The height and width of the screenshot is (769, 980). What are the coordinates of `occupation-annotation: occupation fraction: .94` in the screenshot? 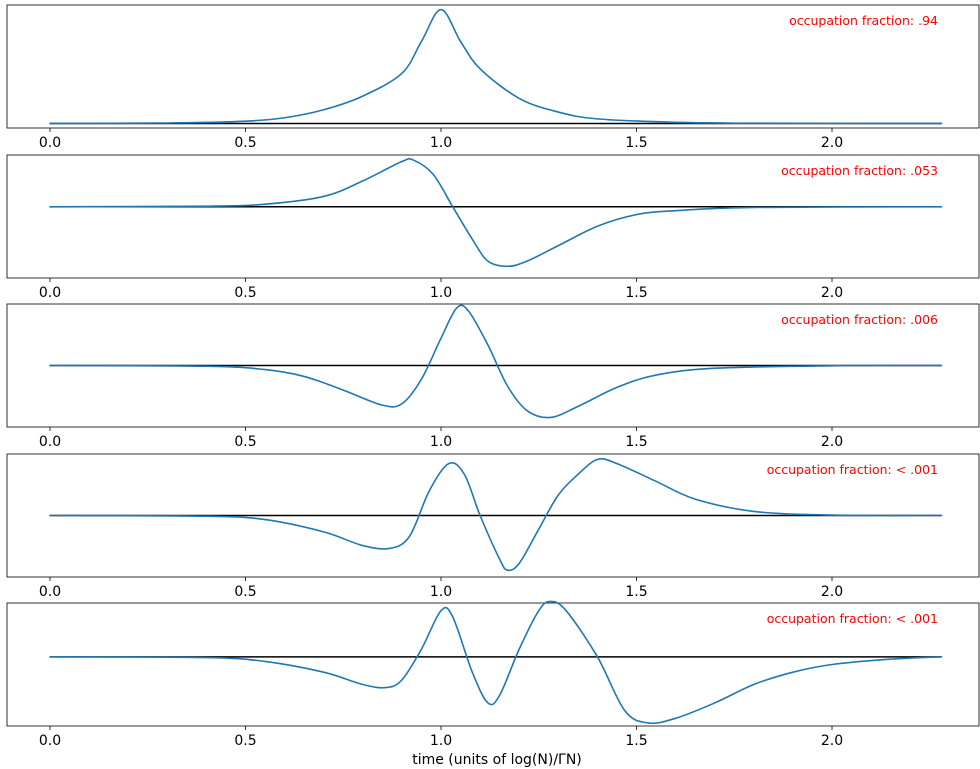 It's located at (863, 20).